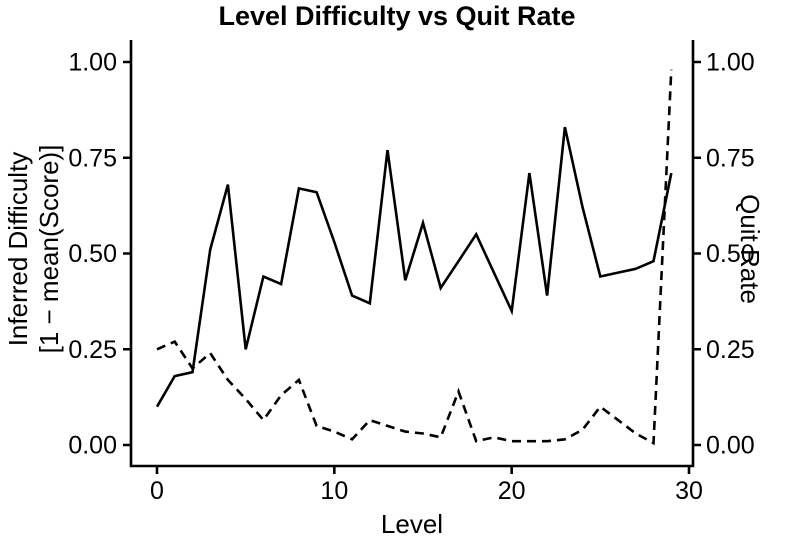  What do you see at coordinates (423, 470) in the screenshot?
I see `x-axis-ticks` at bounding box center [423, 470].